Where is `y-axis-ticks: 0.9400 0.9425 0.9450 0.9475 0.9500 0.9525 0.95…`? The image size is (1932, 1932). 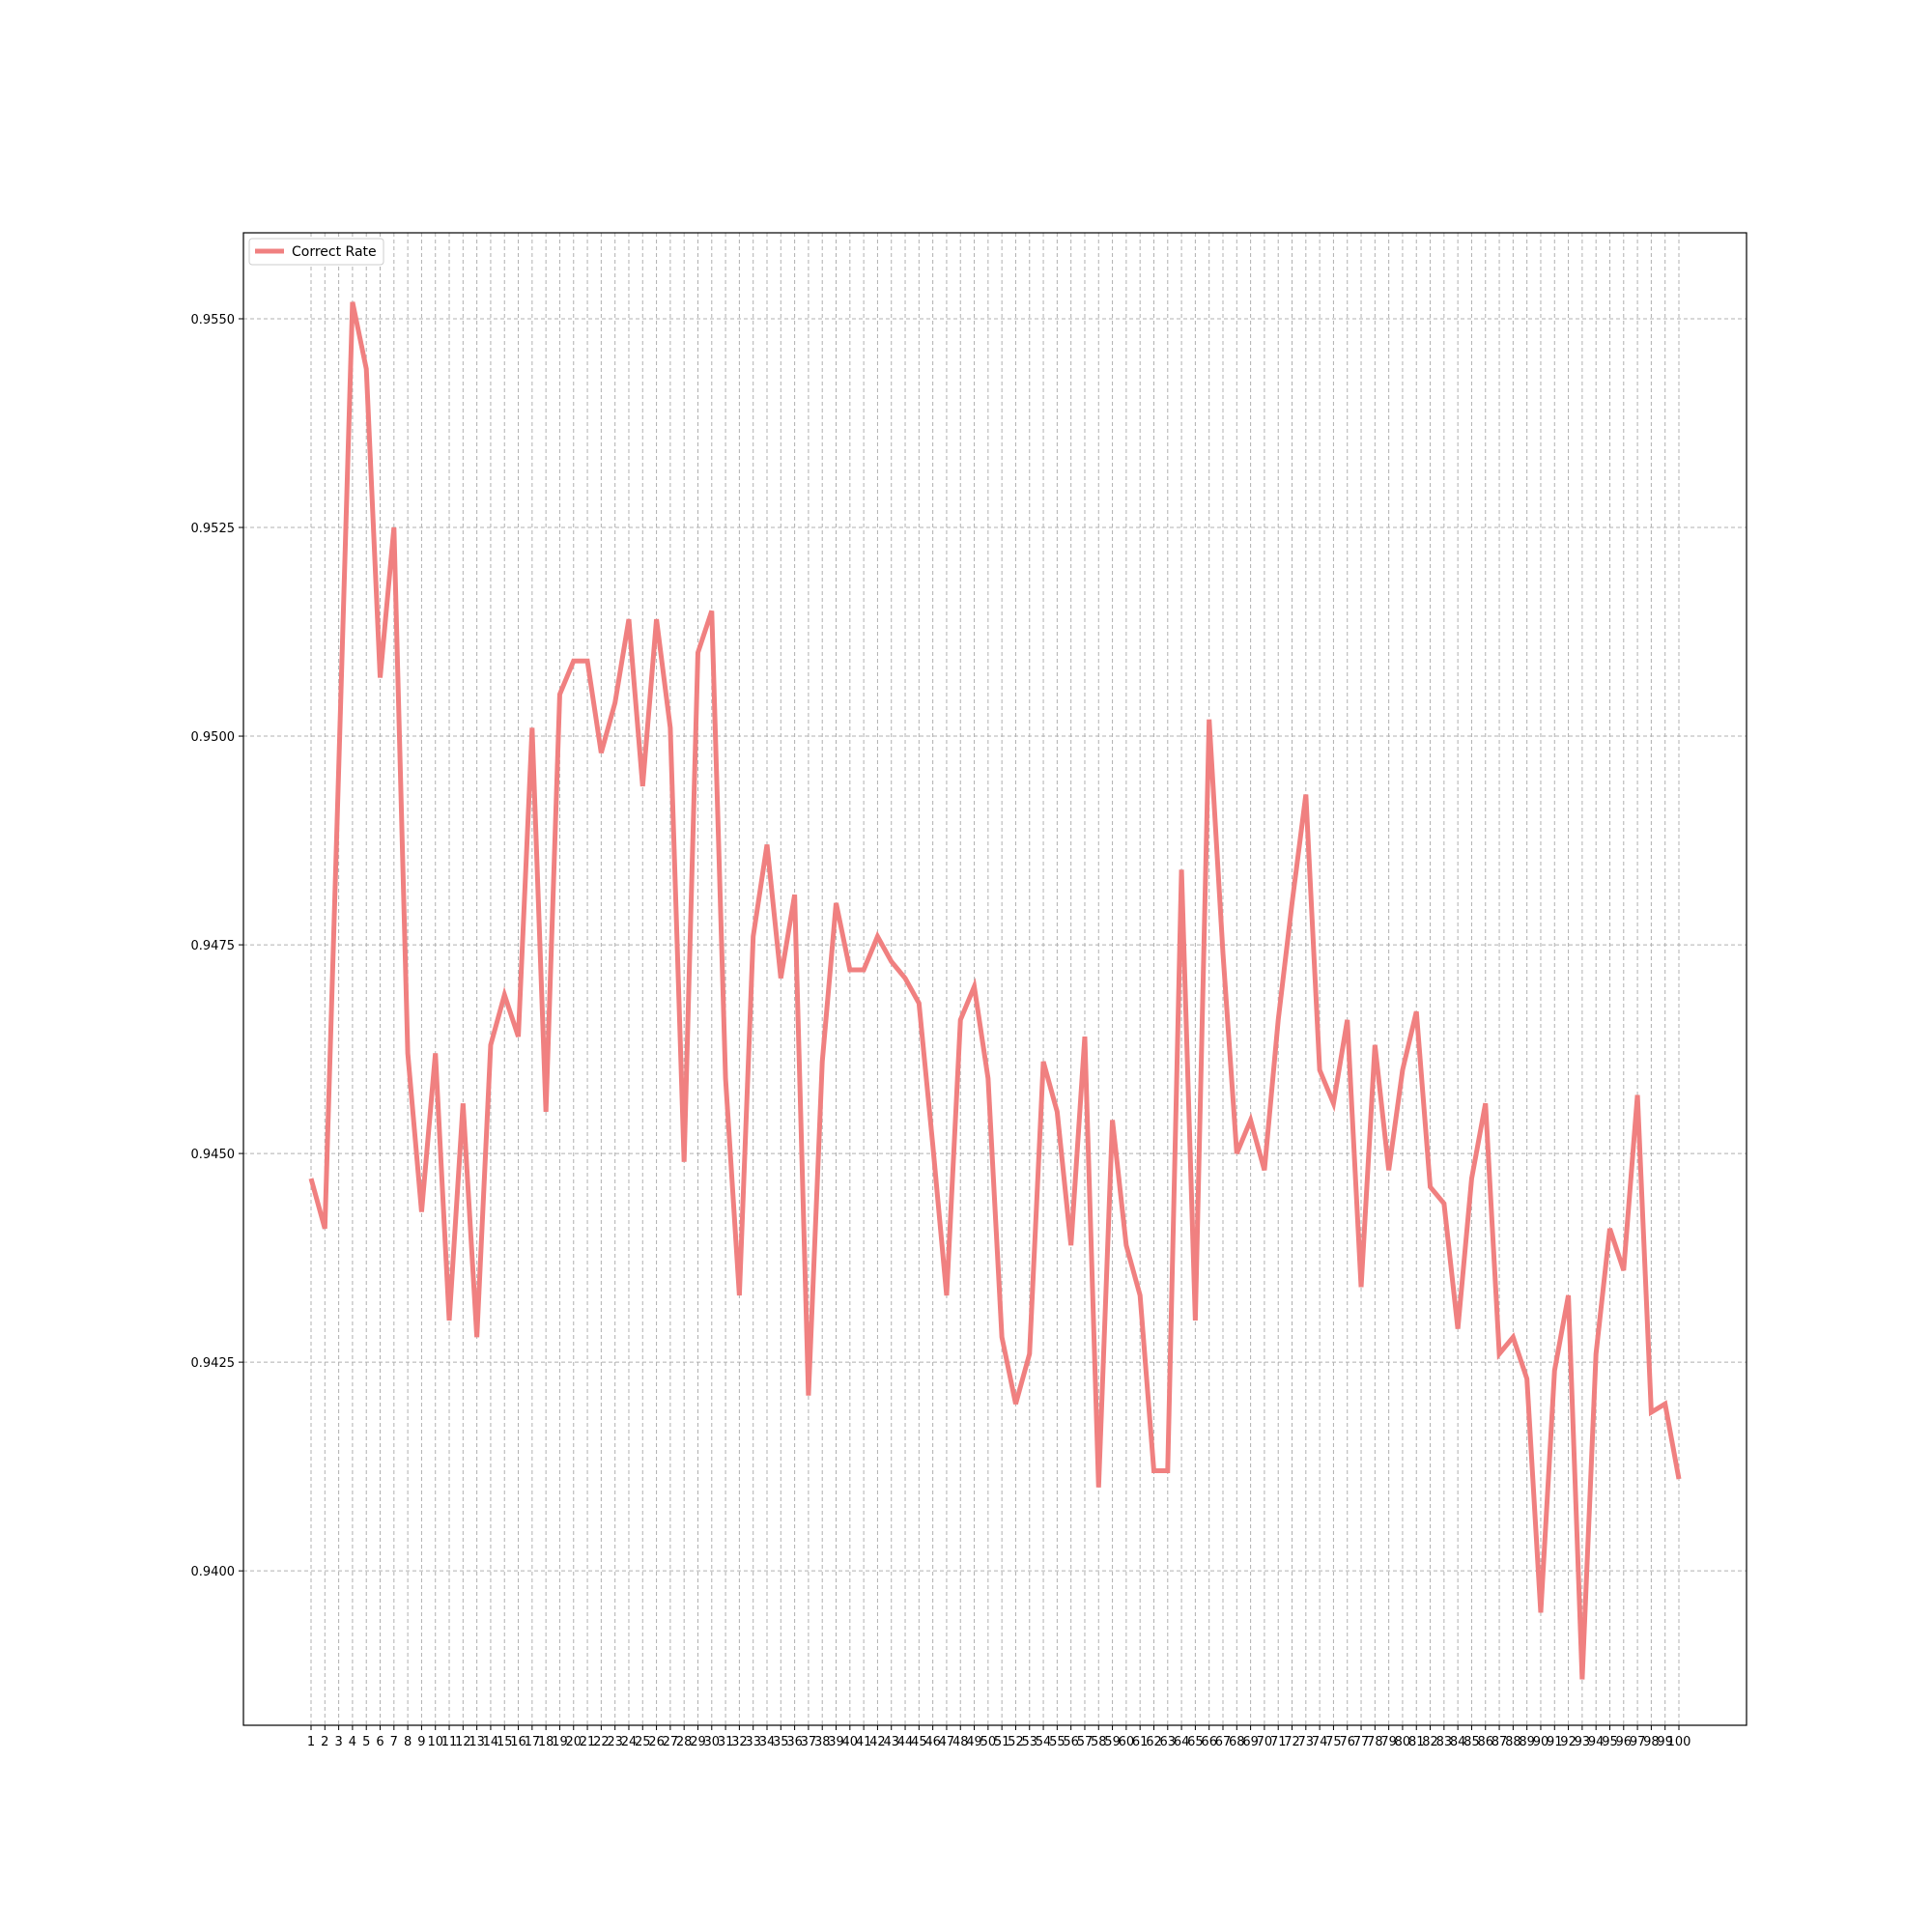
y-axis-ticks: 0.9400 0.9425 0.9450 0.9475 0.9500 0.9525 0.95… is located at coordinates (217, 946).